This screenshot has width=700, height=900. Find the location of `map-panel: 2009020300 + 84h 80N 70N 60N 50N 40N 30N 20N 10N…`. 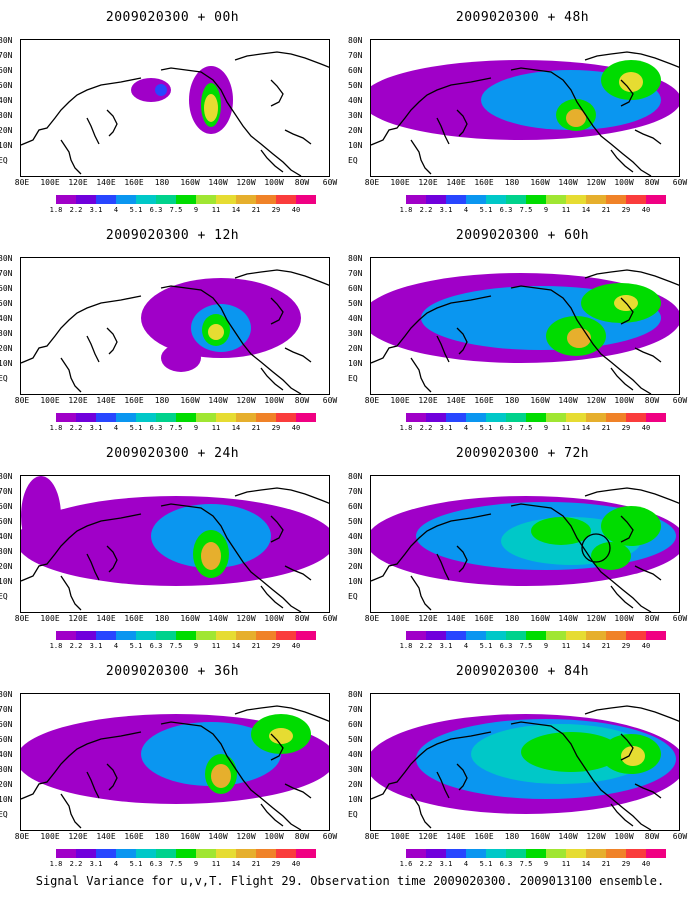

map-panel: 2009020300 + 84h 80N 70N 60N 50N 40N 30N 20N 10N… is located at coordinates (521, 765).